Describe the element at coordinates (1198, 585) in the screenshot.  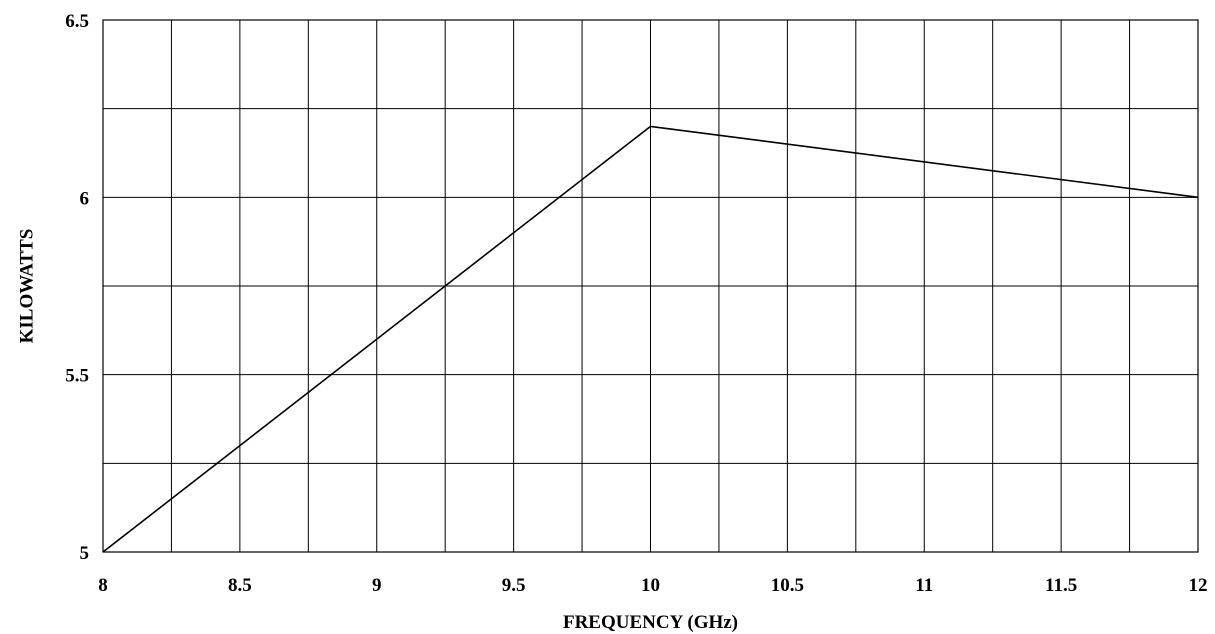
I see `x-tick-label: 12` at that location.